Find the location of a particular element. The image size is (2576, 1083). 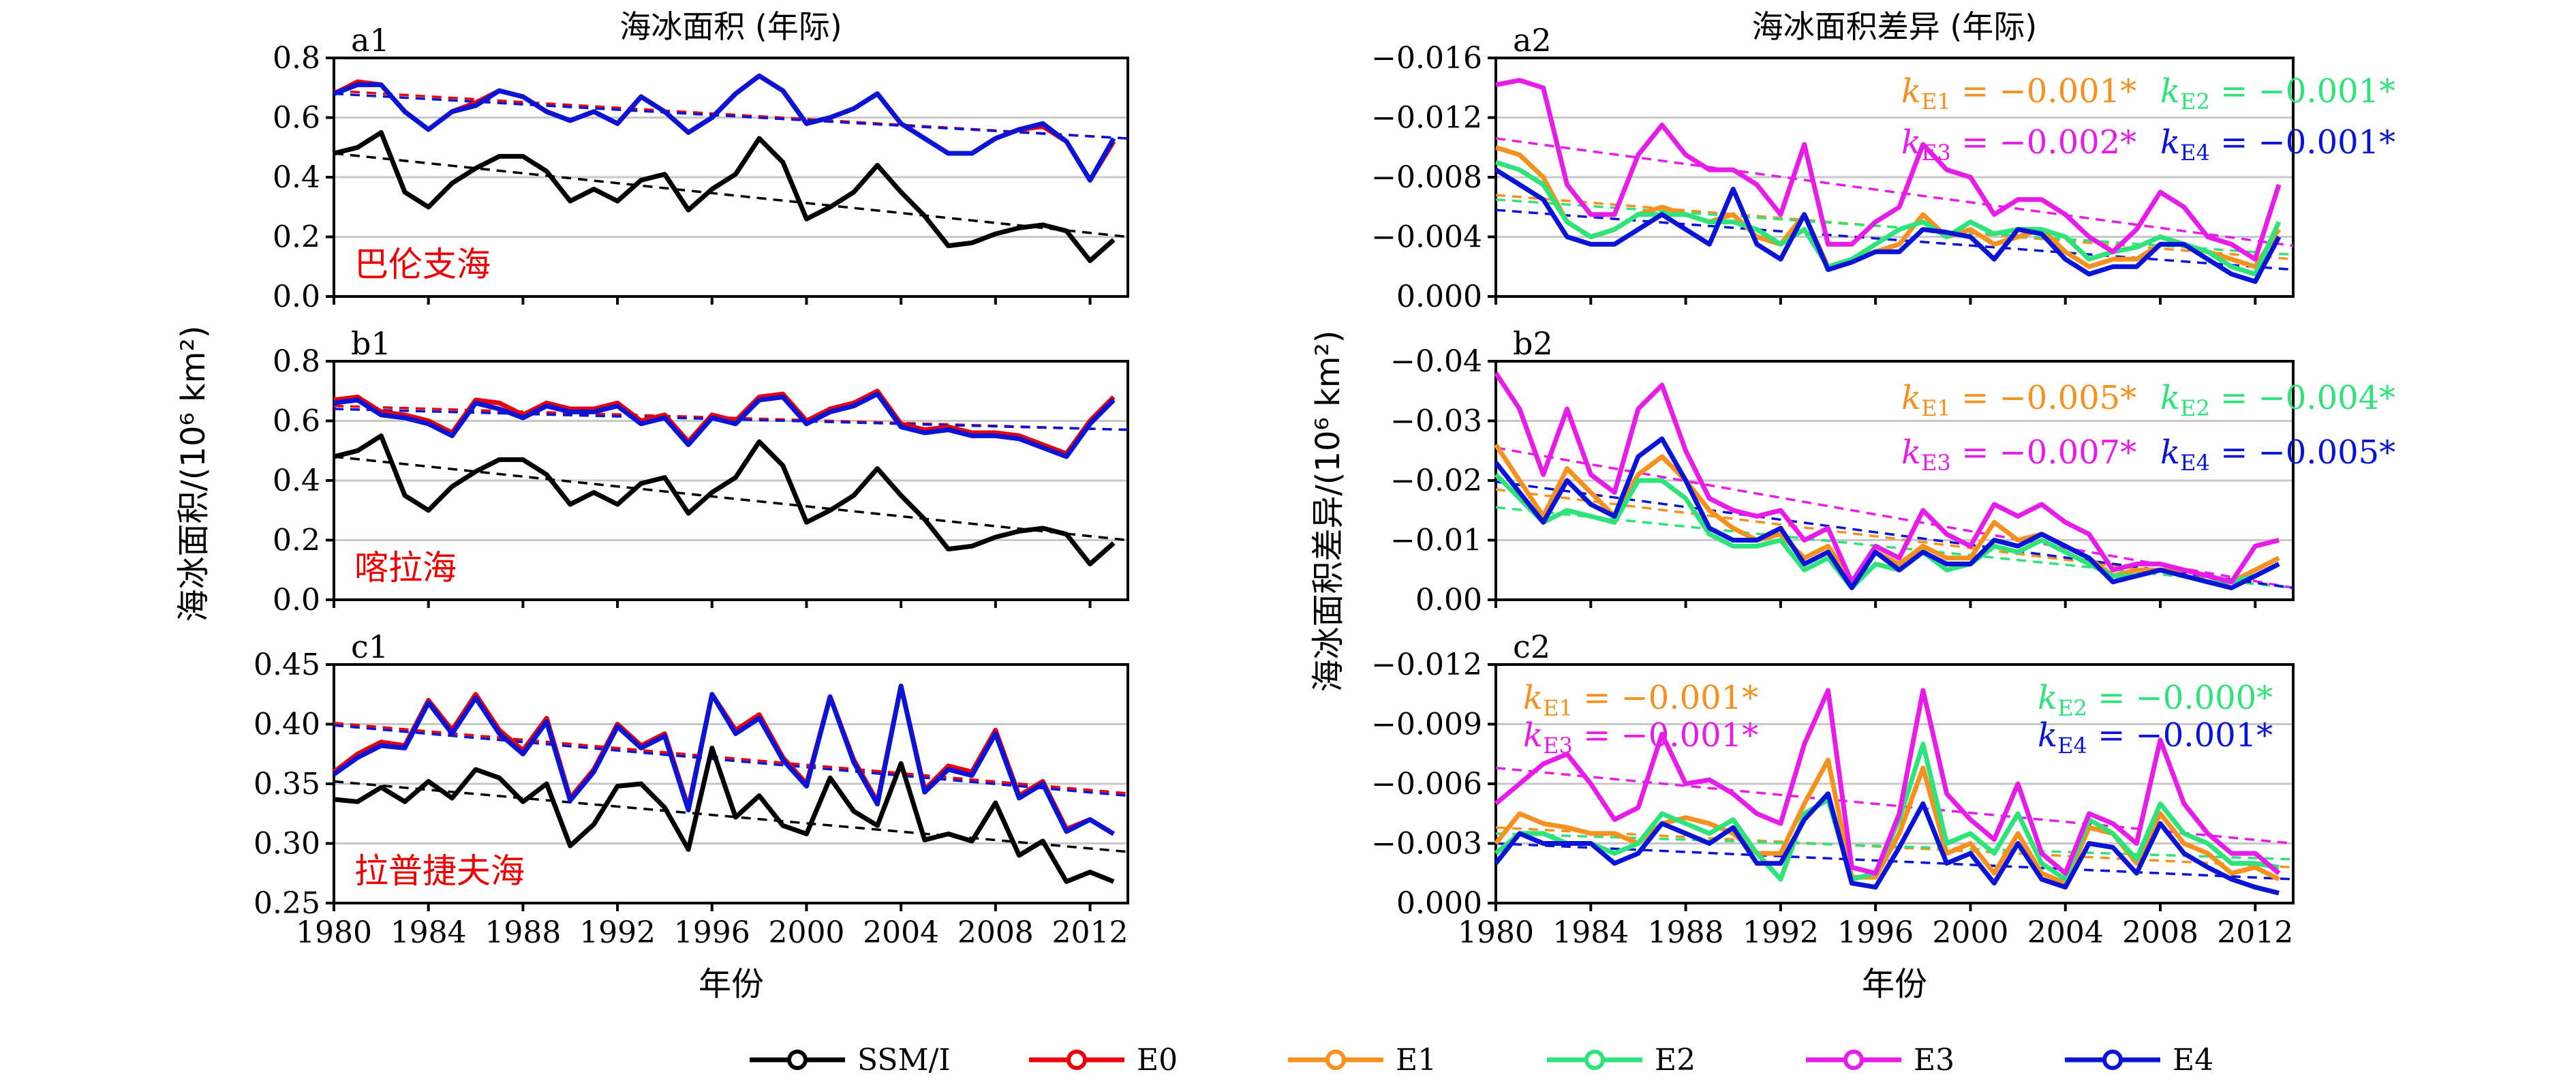

series-line-e2 is located at coordinates (1888, 218).